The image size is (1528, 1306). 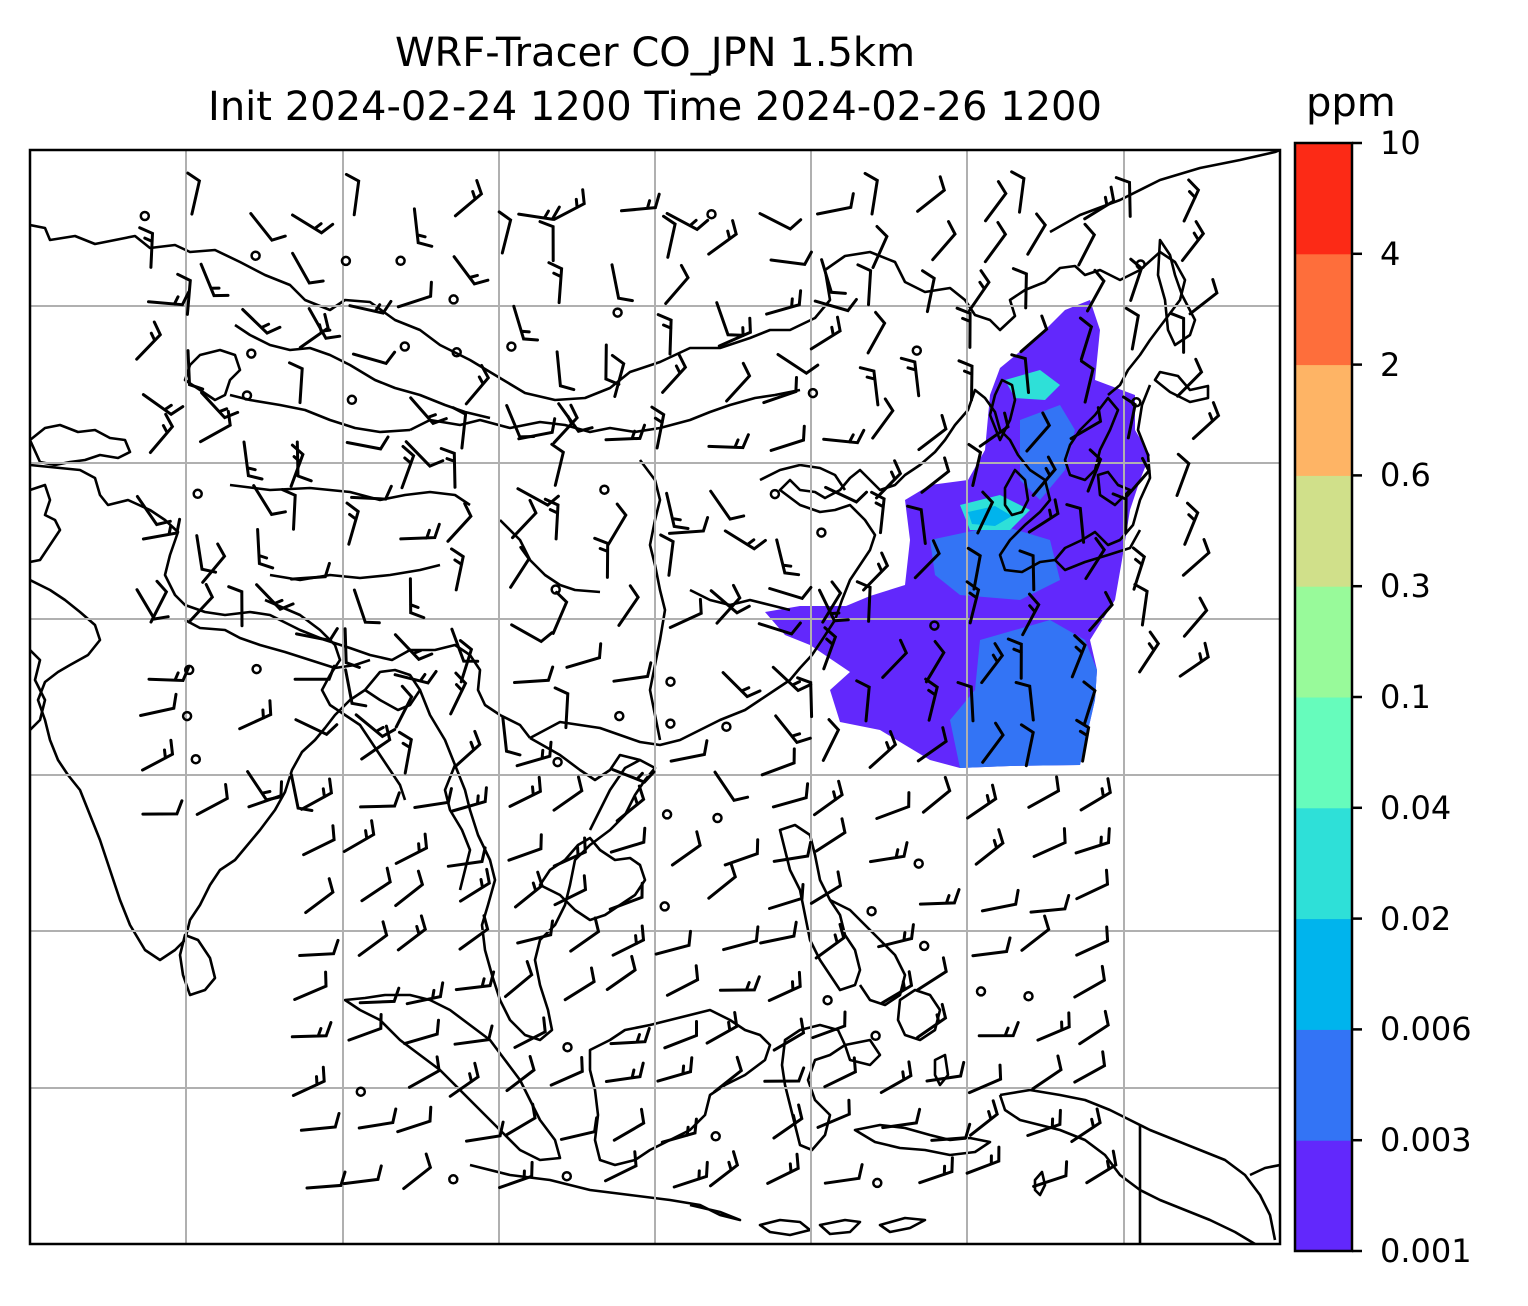 What do you see at coordinates (990, 516) in the screenshot?
I see `plume-peak-concentration` at bounding box center [990, 516].